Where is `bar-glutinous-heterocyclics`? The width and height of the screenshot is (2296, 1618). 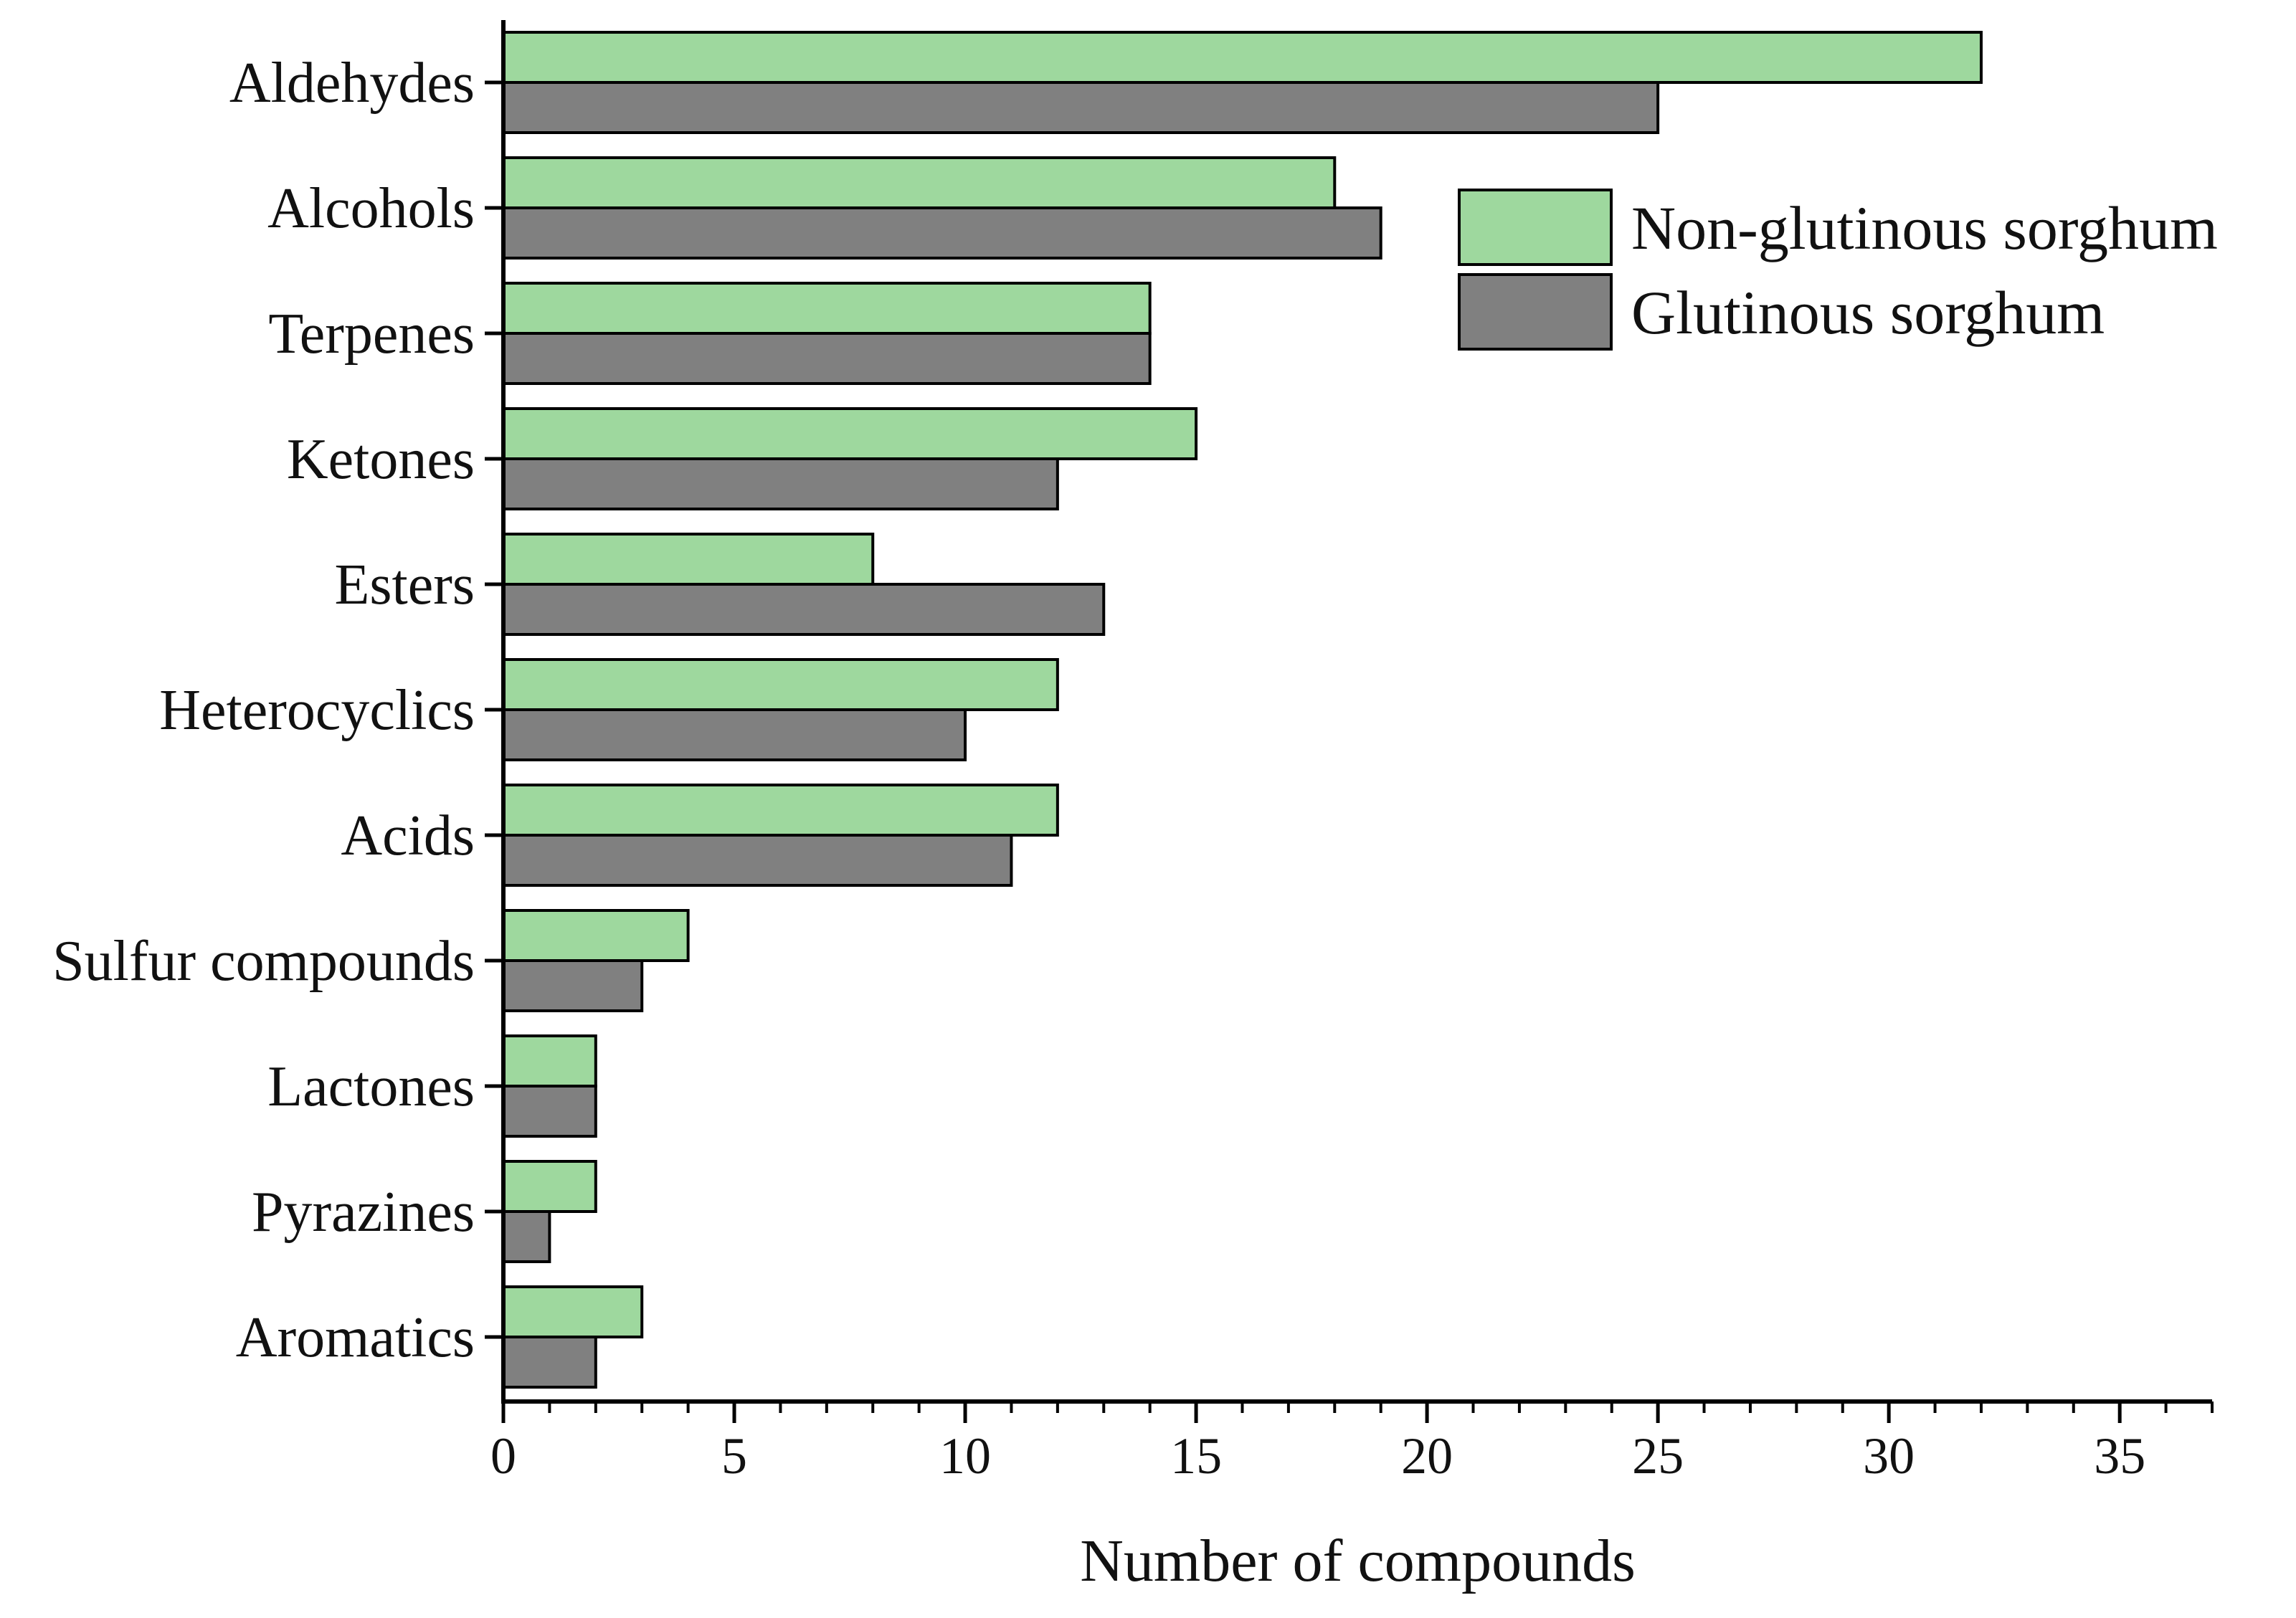
bar-glutinous-heterocyclics is located at coordinates (735, 734).